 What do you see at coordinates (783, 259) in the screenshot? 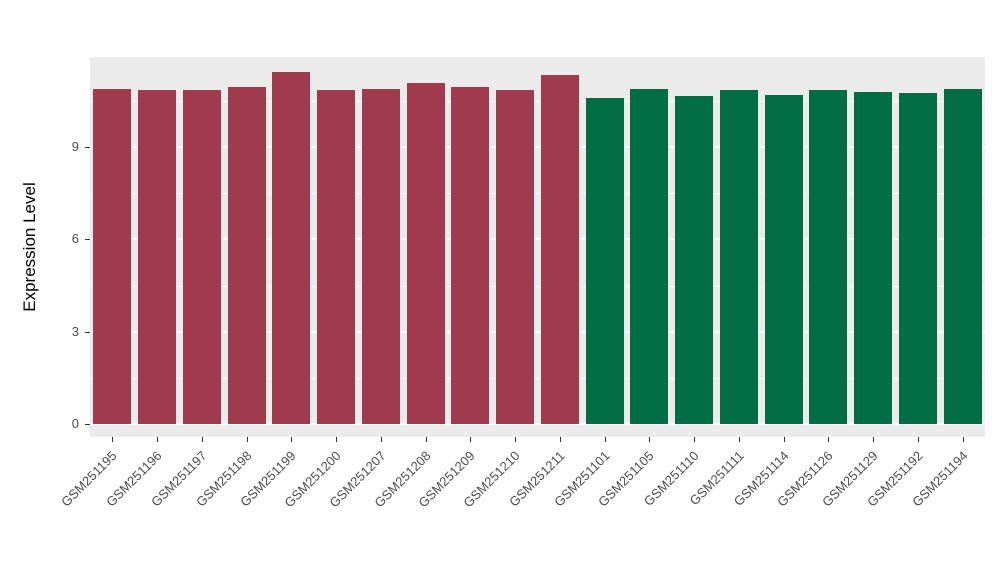
I see `bar-GSM251114` at bounding box center [783, 259].